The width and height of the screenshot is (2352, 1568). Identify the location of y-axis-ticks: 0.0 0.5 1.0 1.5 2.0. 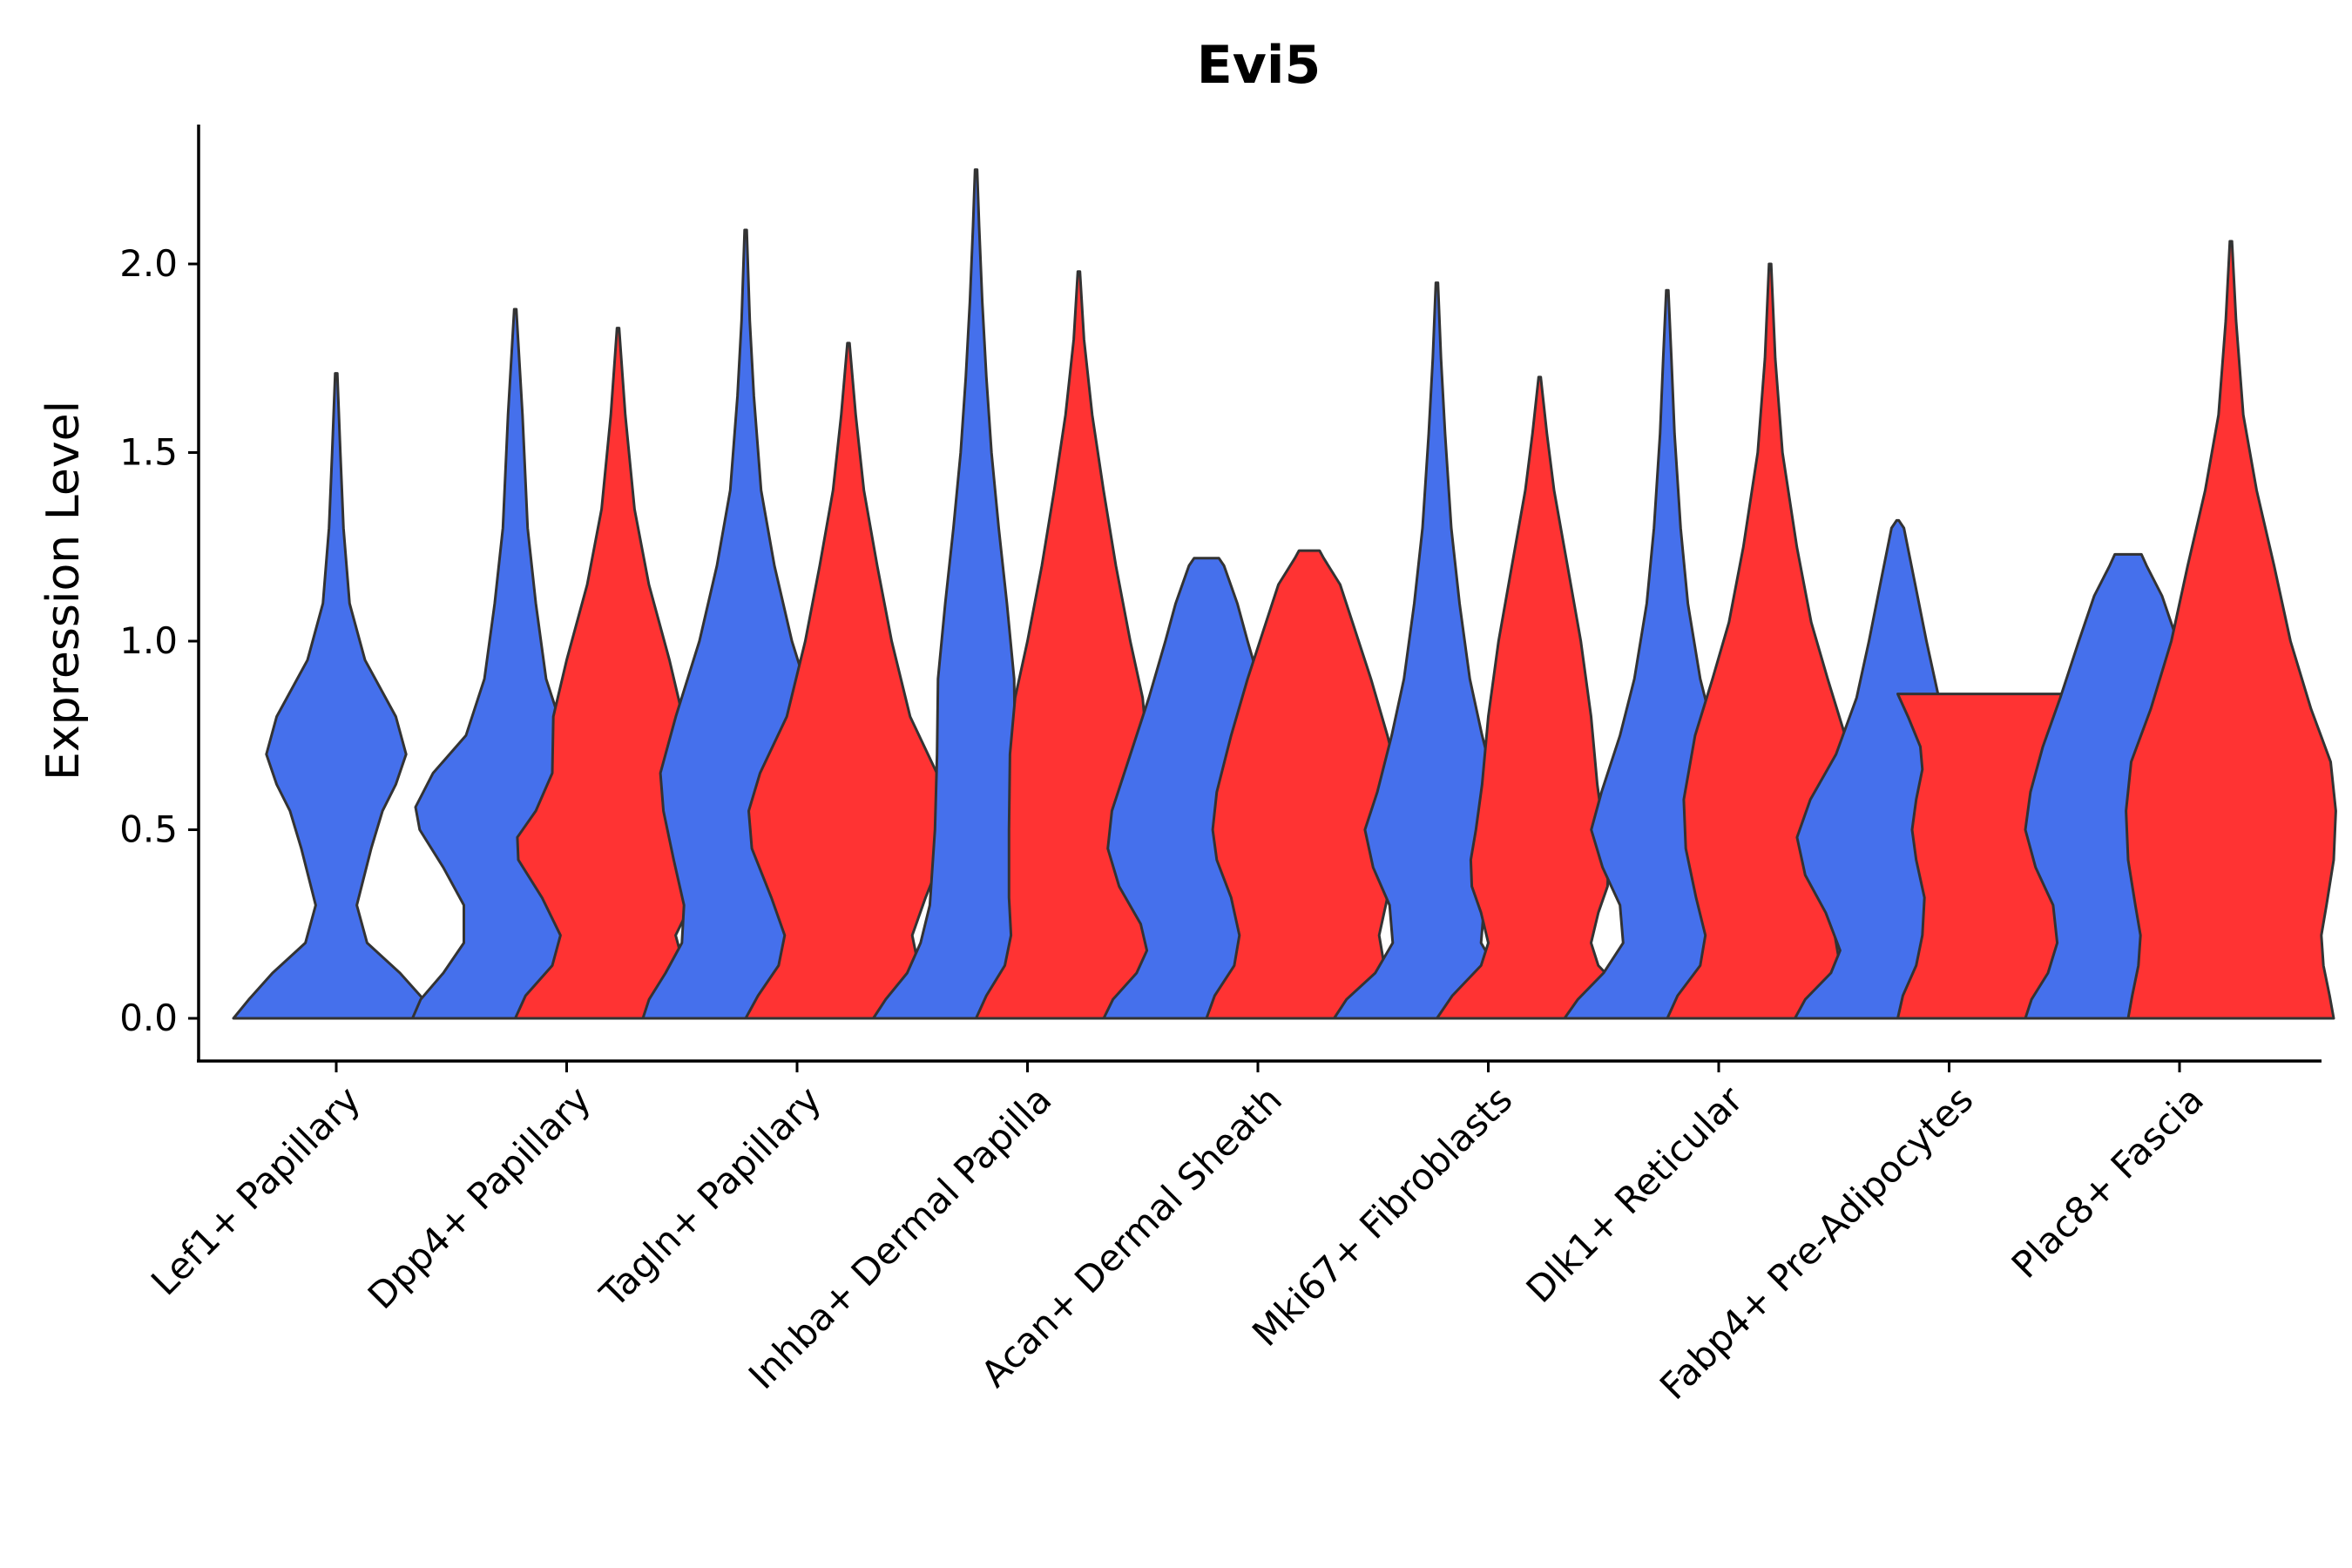
(159, 640).